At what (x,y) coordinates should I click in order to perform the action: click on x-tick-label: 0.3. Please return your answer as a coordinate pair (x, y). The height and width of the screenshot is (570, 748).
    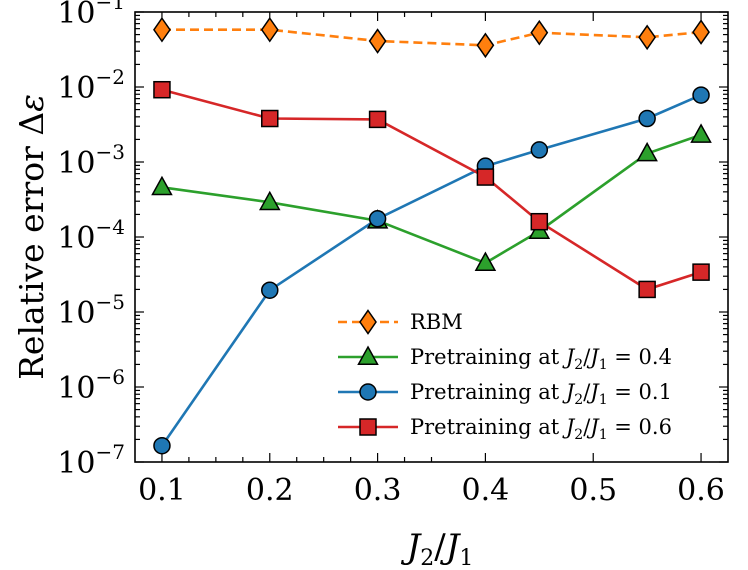
    Looking at the image, I should click on (378, 490).